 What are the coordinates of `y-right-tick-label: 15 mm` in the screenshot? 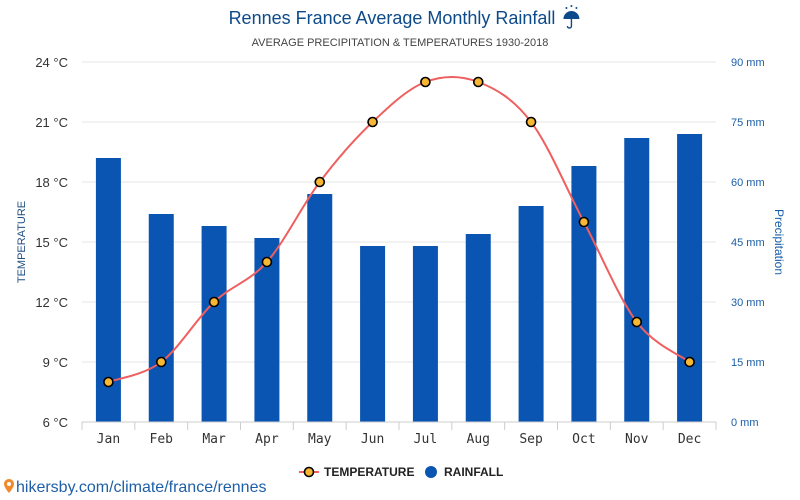 It's located at (748, 363).